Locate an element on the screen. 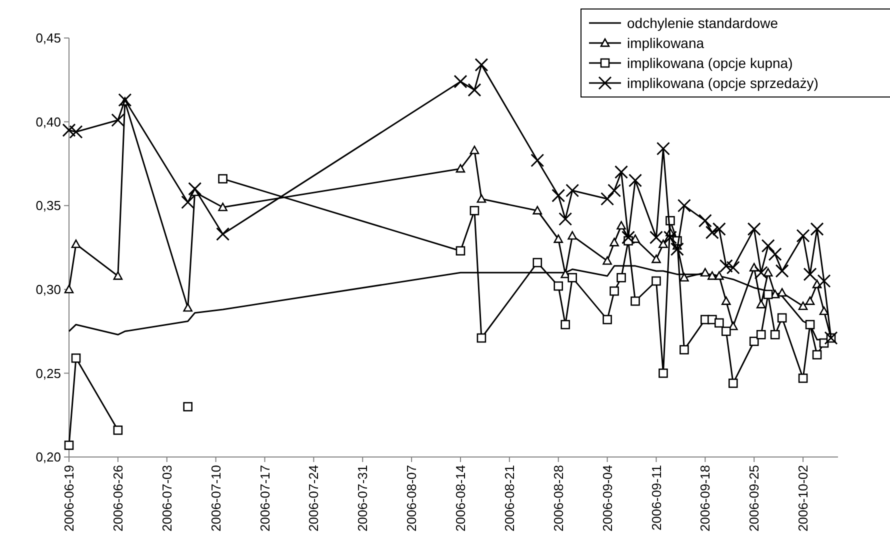  x-tick-label: 2006-07-24 is located at coordinates (314, 498).